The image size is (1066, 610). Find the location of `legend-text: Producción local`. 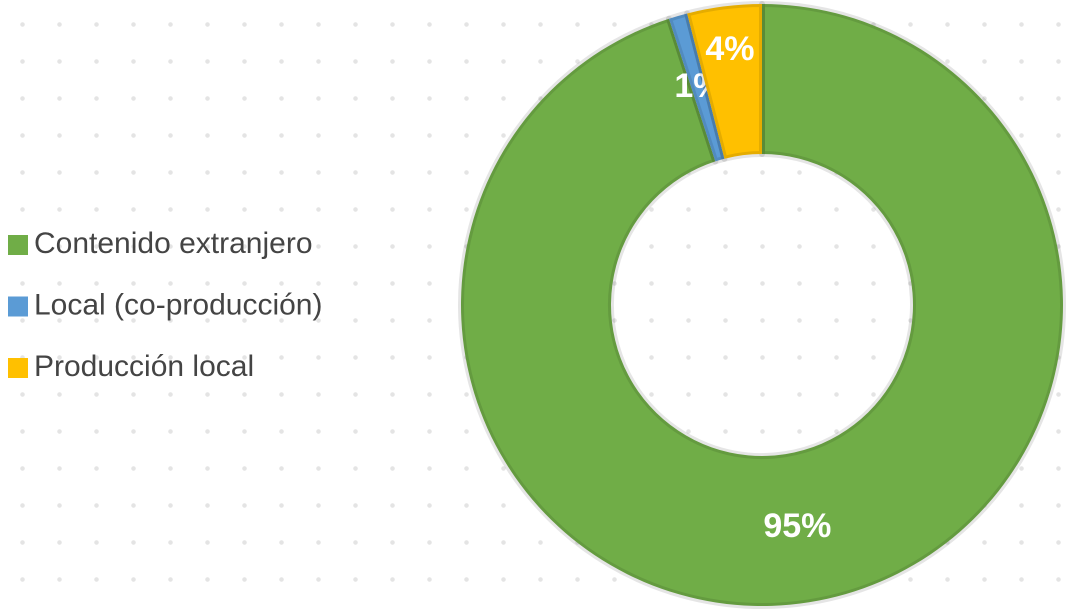

legend-text: Producción local is located at coordinates (144, 366).